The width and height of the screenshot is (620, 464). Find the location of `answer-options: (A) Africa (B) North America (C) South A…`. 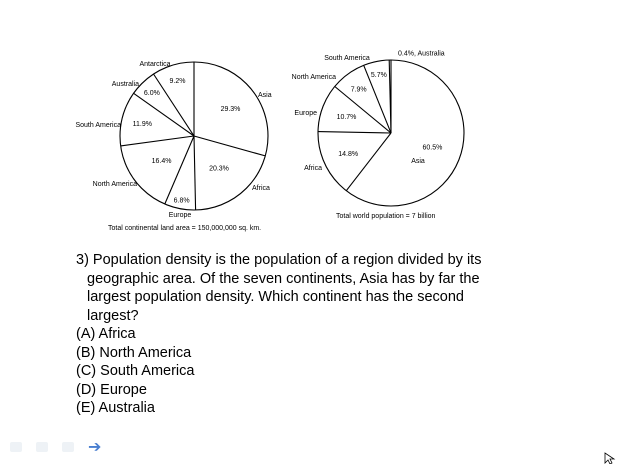

answer-options: (A) Africa (B) North America (C) South A… is located at coordinates (296, 371).